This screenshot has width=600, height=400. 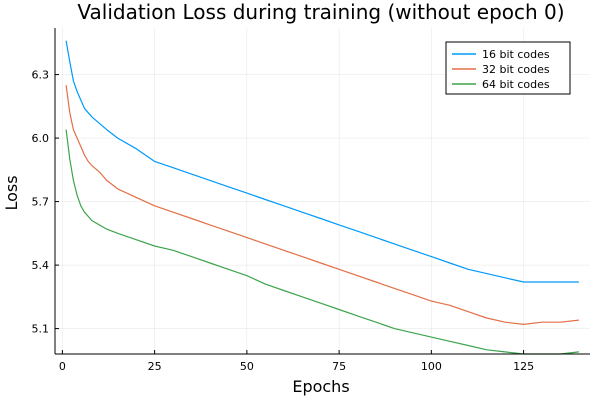 I want to click on y-tick-label: 5.4, so click(x=41, y=265).